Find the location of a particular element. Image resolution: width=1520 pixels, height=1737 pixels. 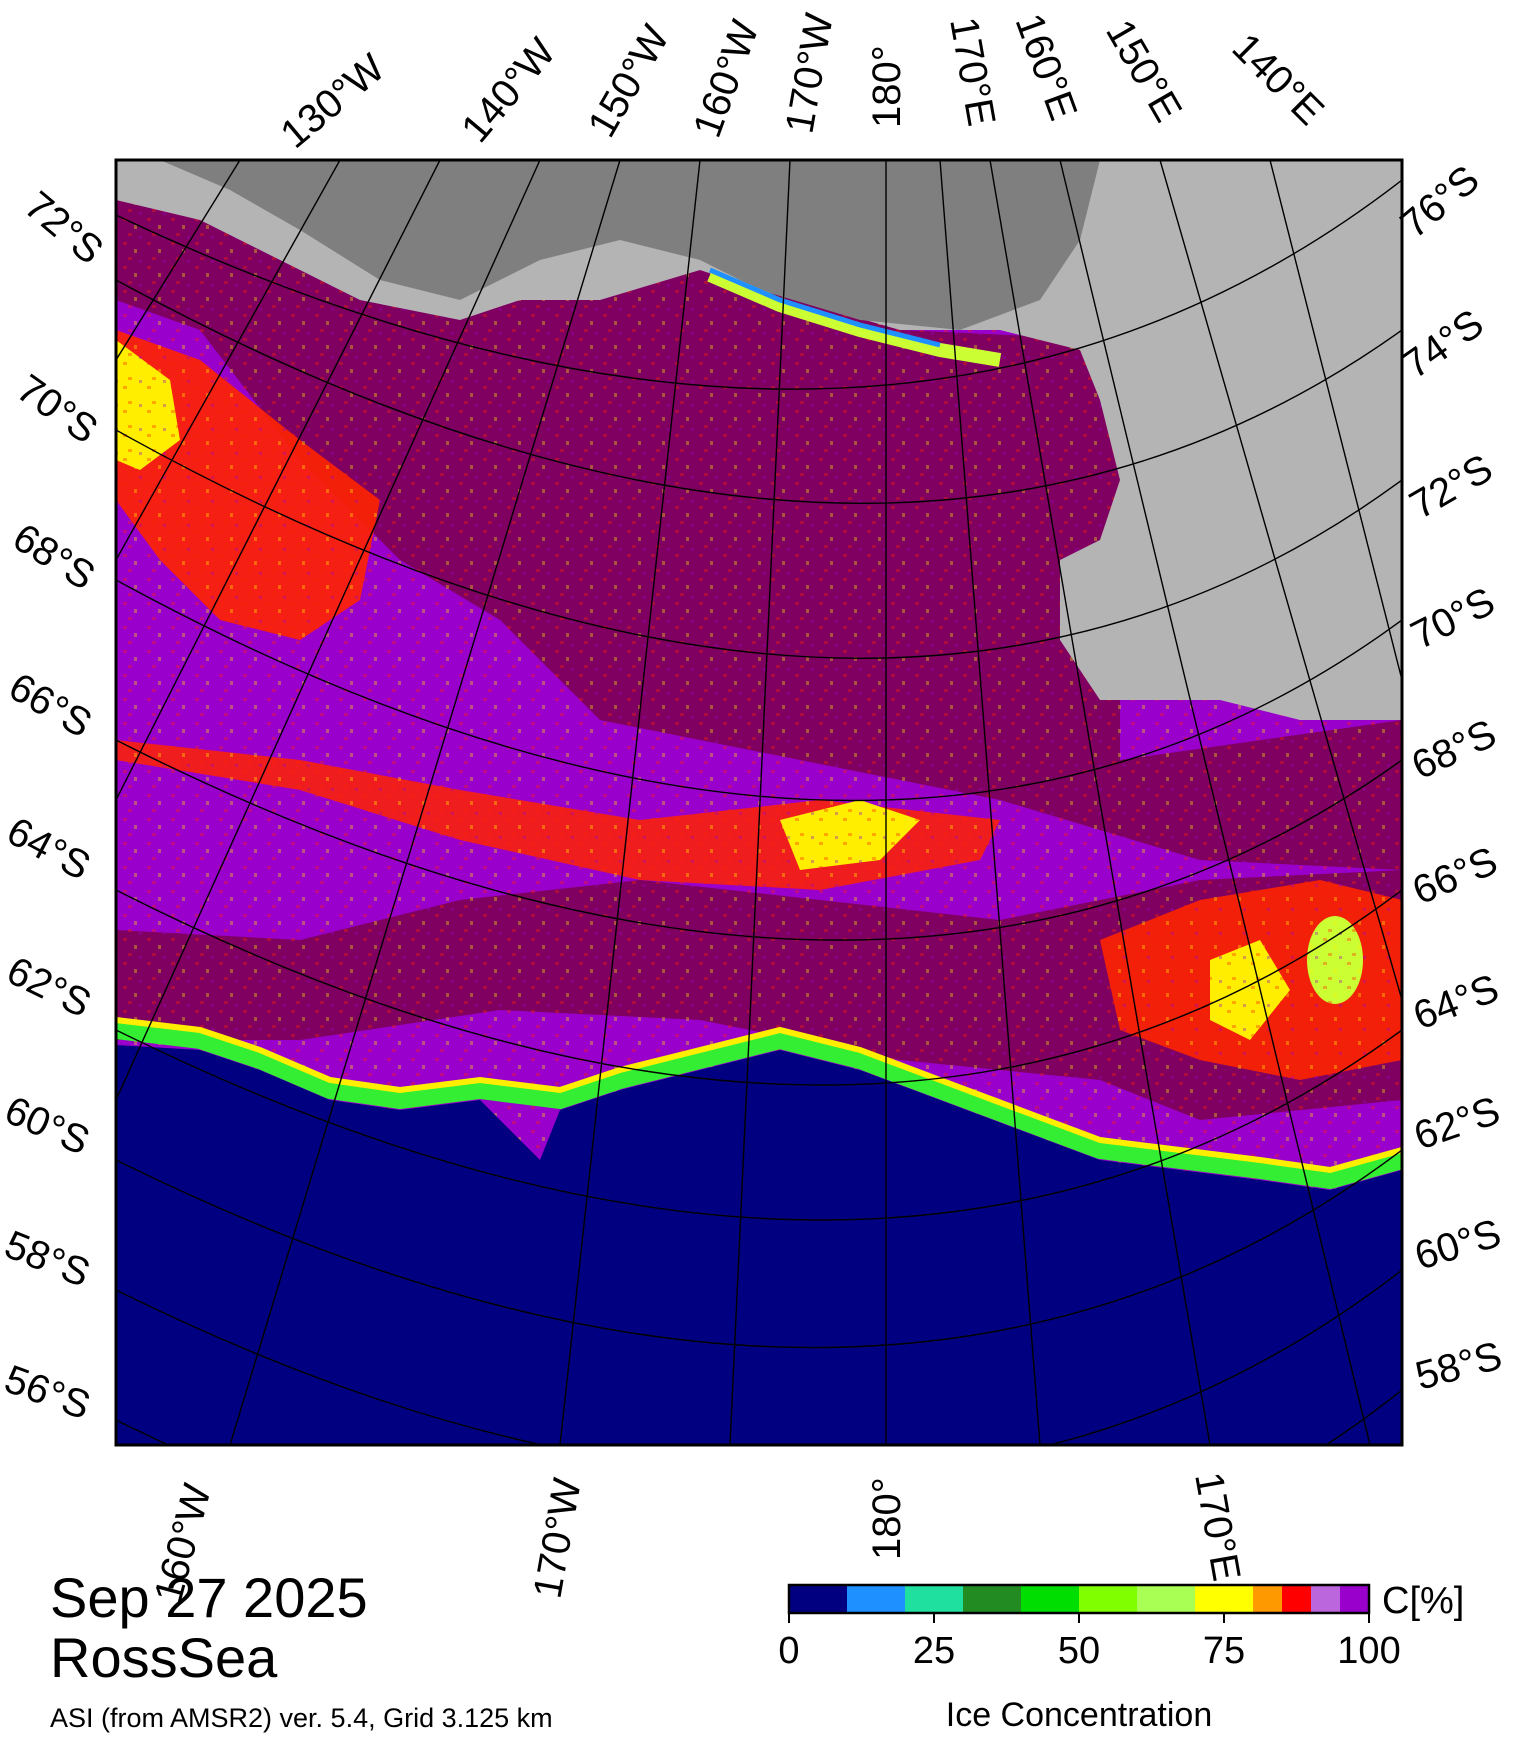

lat-label: 76°S is located at coordinates (1440, 202).